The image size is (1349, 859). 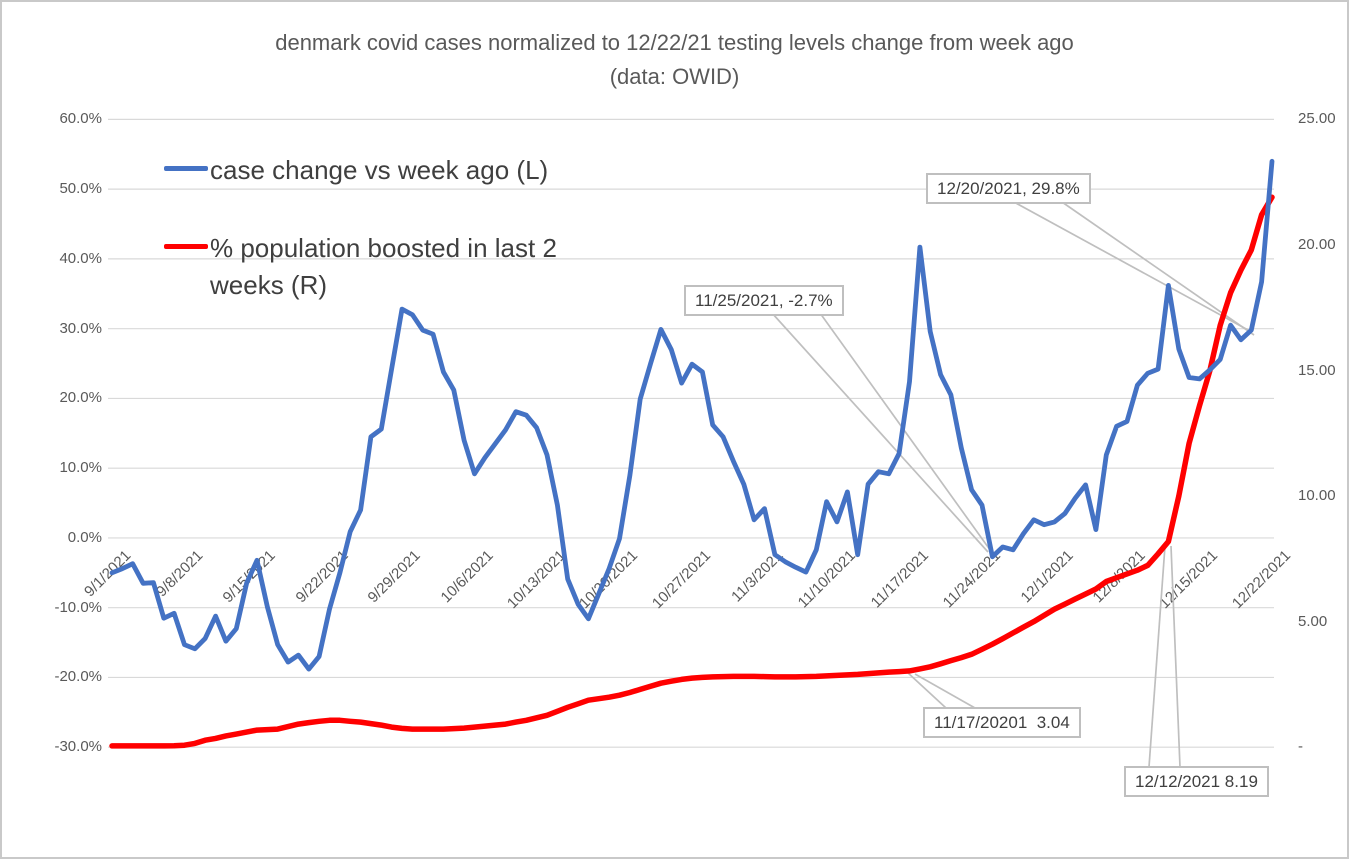 I want to click on legend-item-boosted: % population boosted in last 2 weeks (R), so click(x=363, y=267).